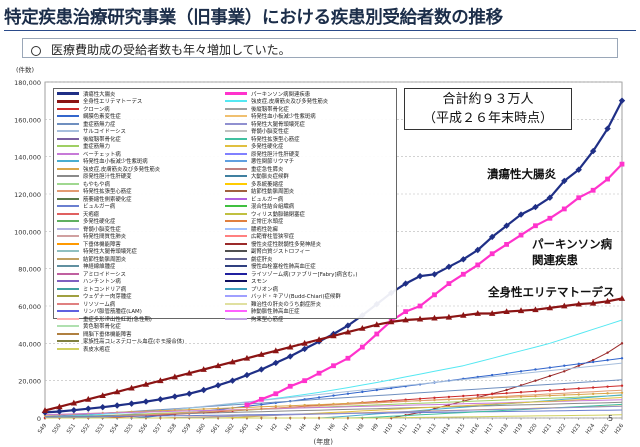  What do you see at coordinates (309, 131) in the screenshot?
I see `legend-entry: 脊髄小脳変性症` at bounding box center [309, 131].